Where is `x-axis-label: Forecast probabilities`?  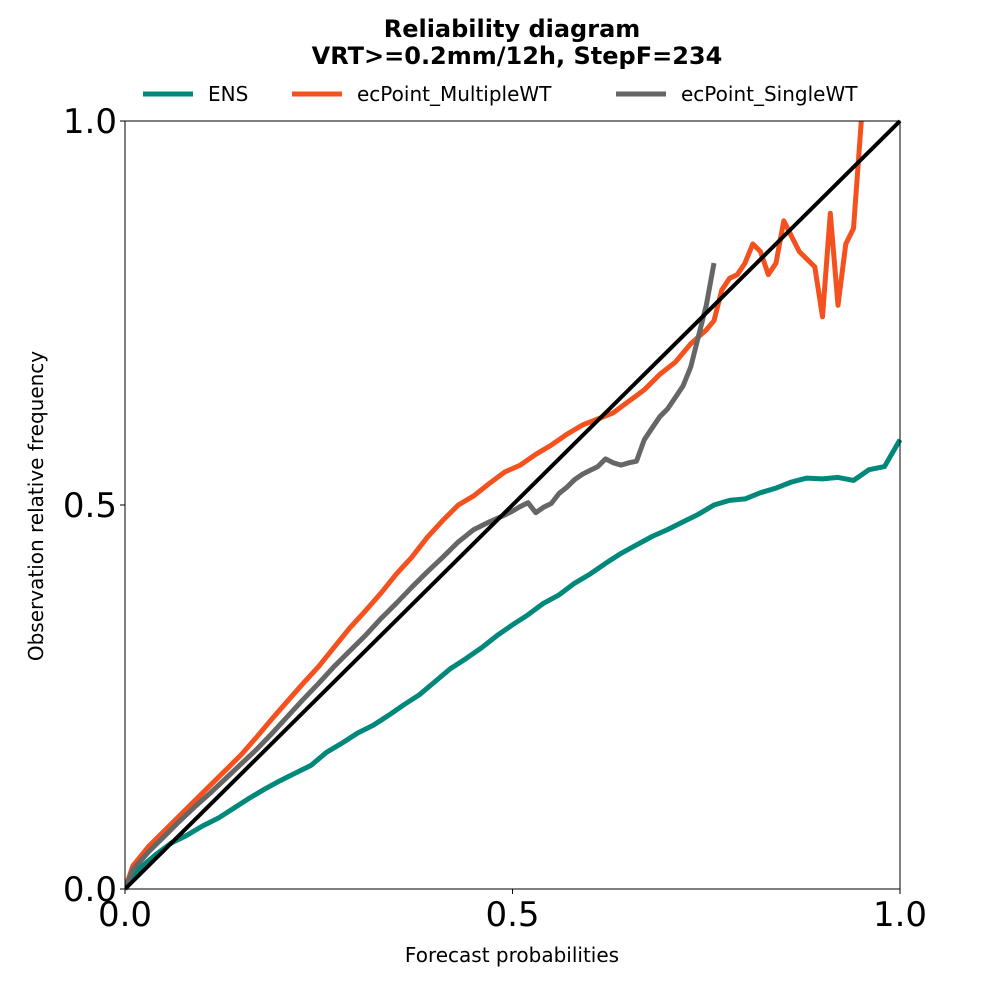 x-axis-label: Forecast probabilities is located at coordinates (512, 955).